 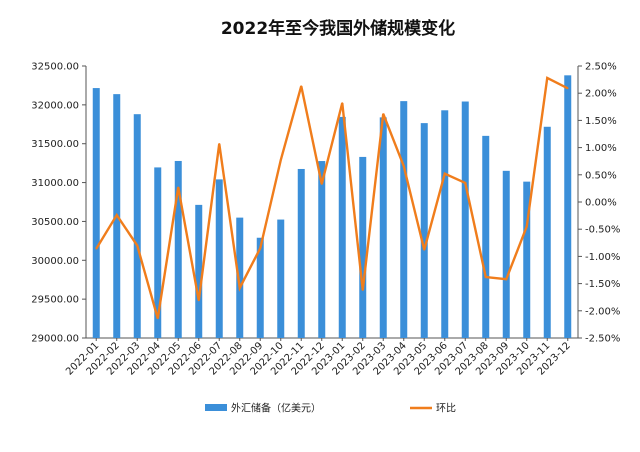 I want to click on left-tick-label: 29000.00, so click(x=55, y=339).